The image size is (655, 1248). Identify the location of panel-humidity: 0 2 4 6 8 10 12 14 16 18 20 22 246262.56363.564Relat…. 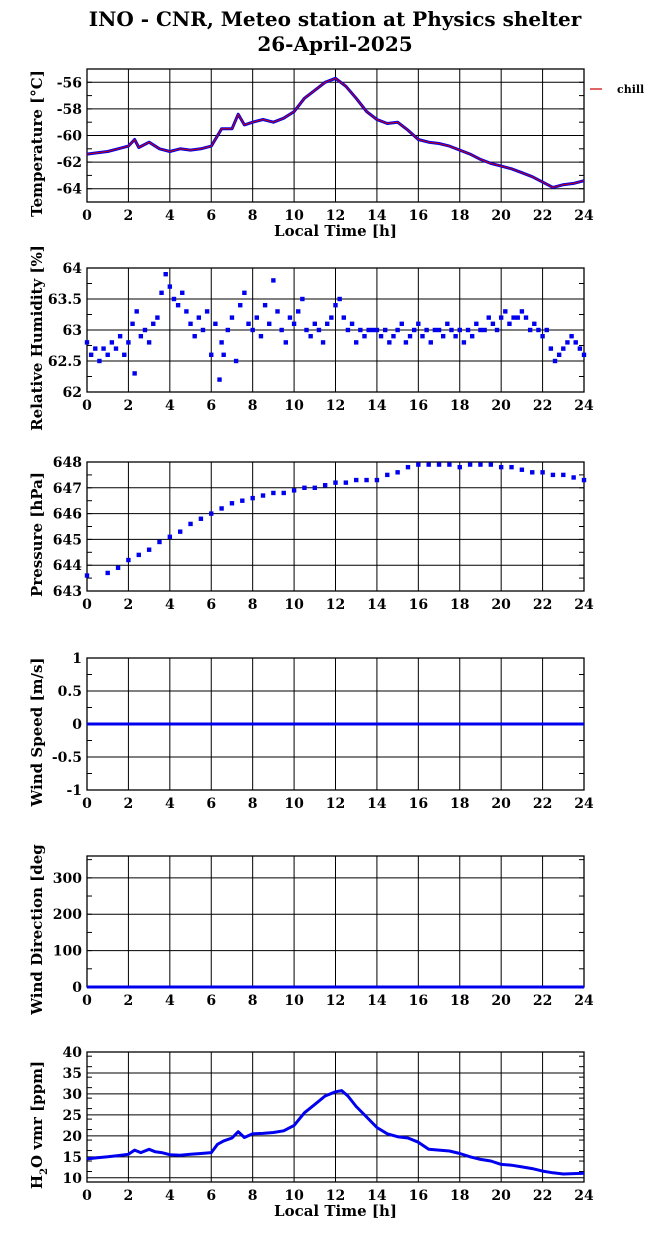
(311, 338).